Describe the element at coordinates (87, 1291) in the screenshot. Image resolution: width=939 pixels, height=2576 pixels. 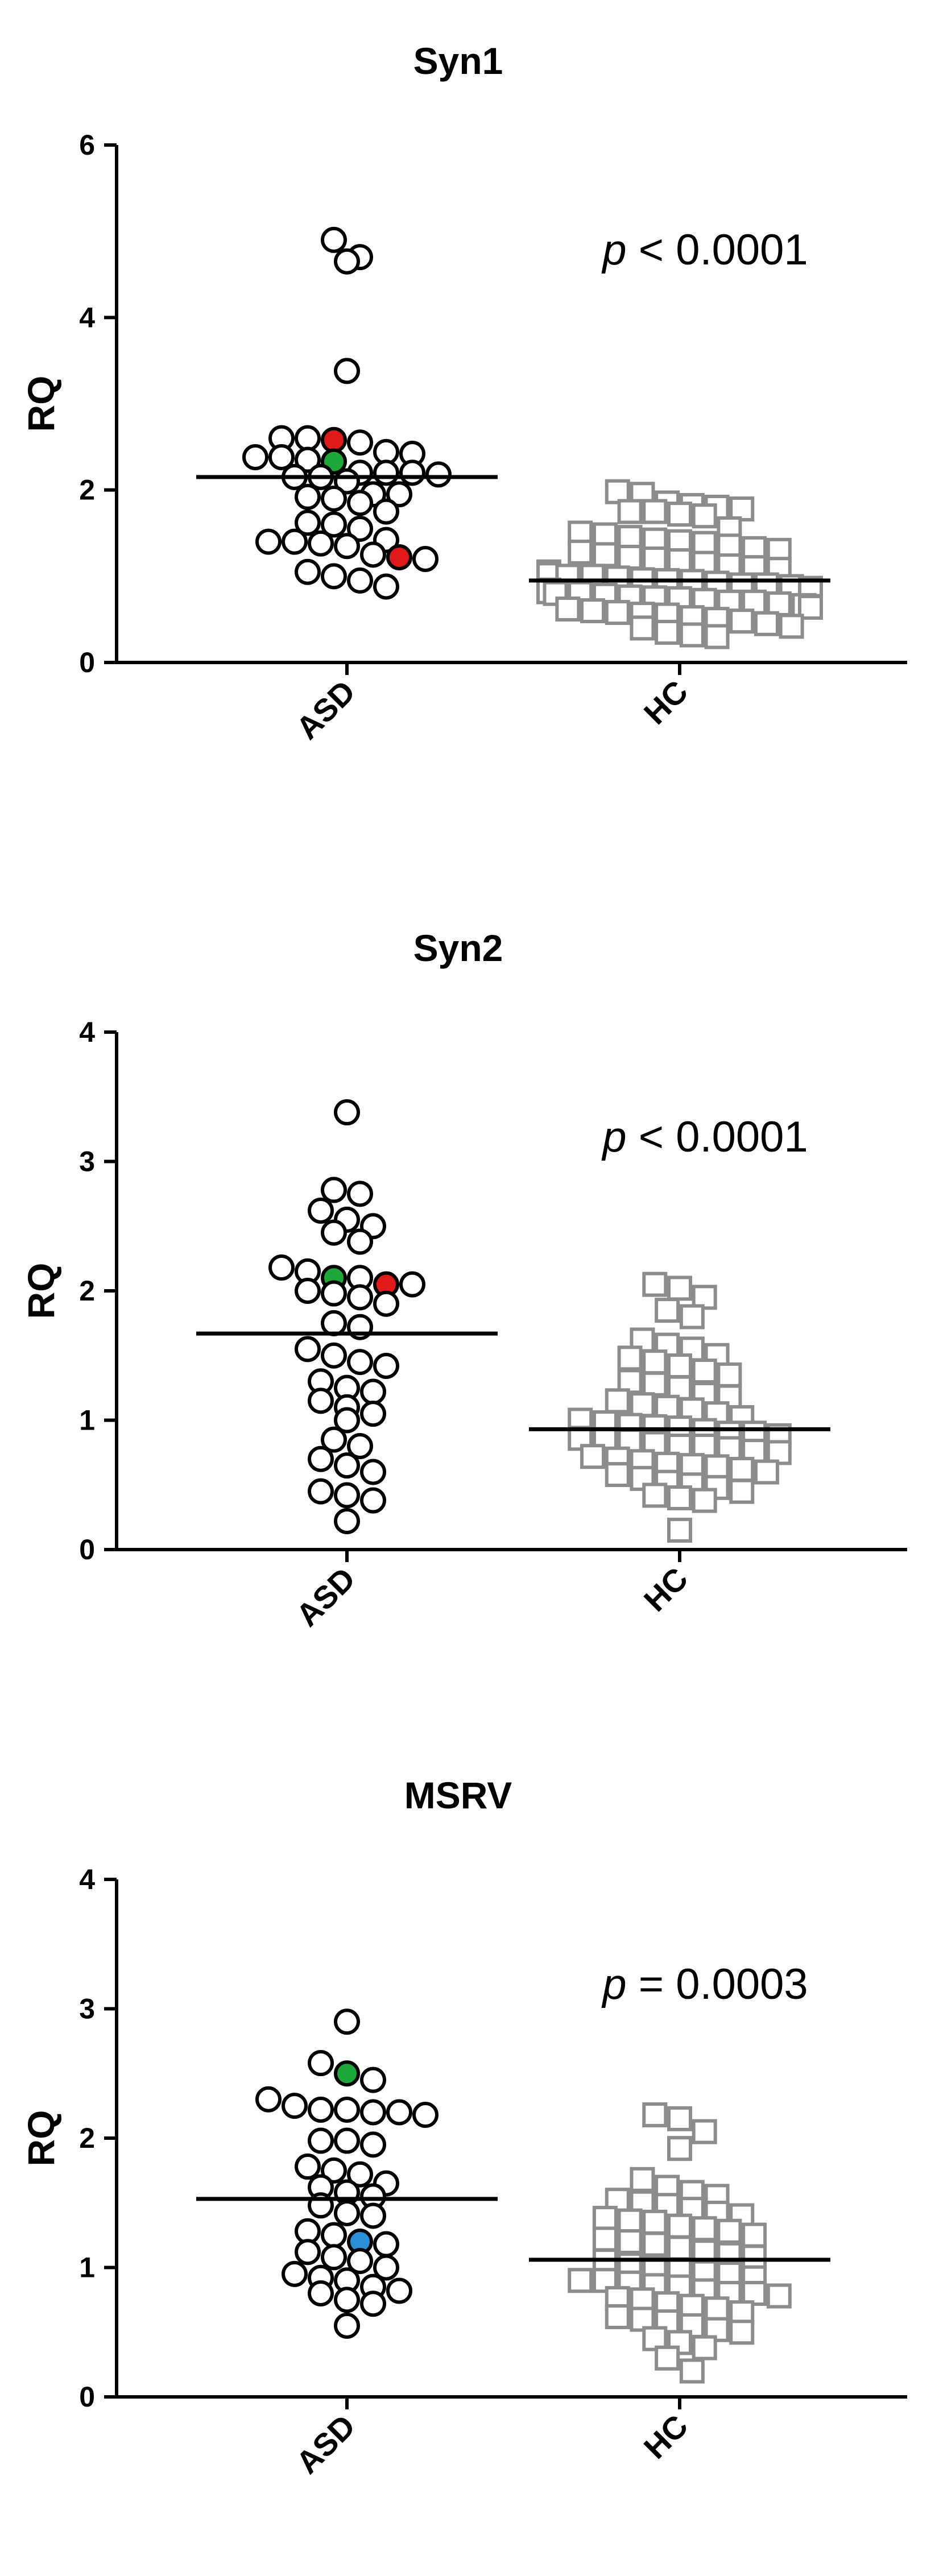
I see `y-tick-label: 2` at that location.